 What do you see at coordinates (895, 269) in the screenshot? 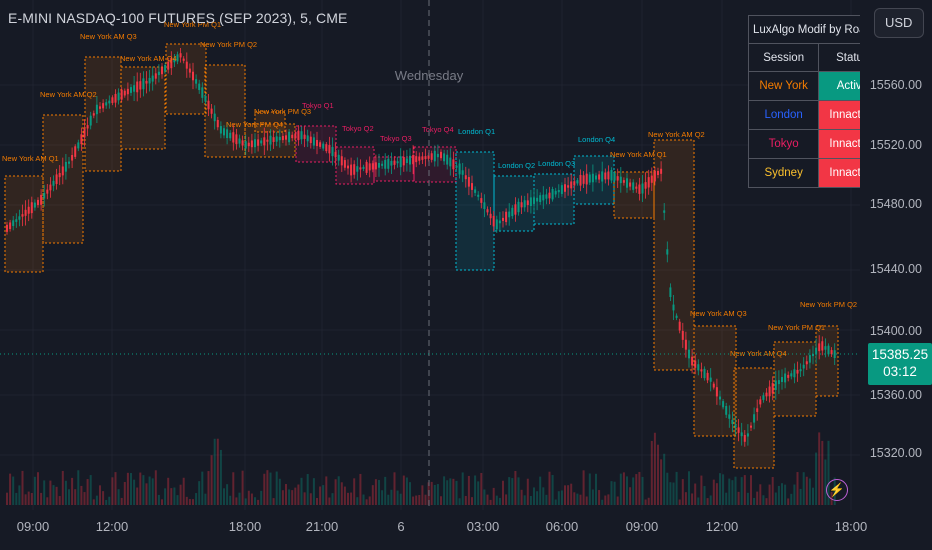
I see `price-tick: 15440.00` at bounding box center [895, 269].